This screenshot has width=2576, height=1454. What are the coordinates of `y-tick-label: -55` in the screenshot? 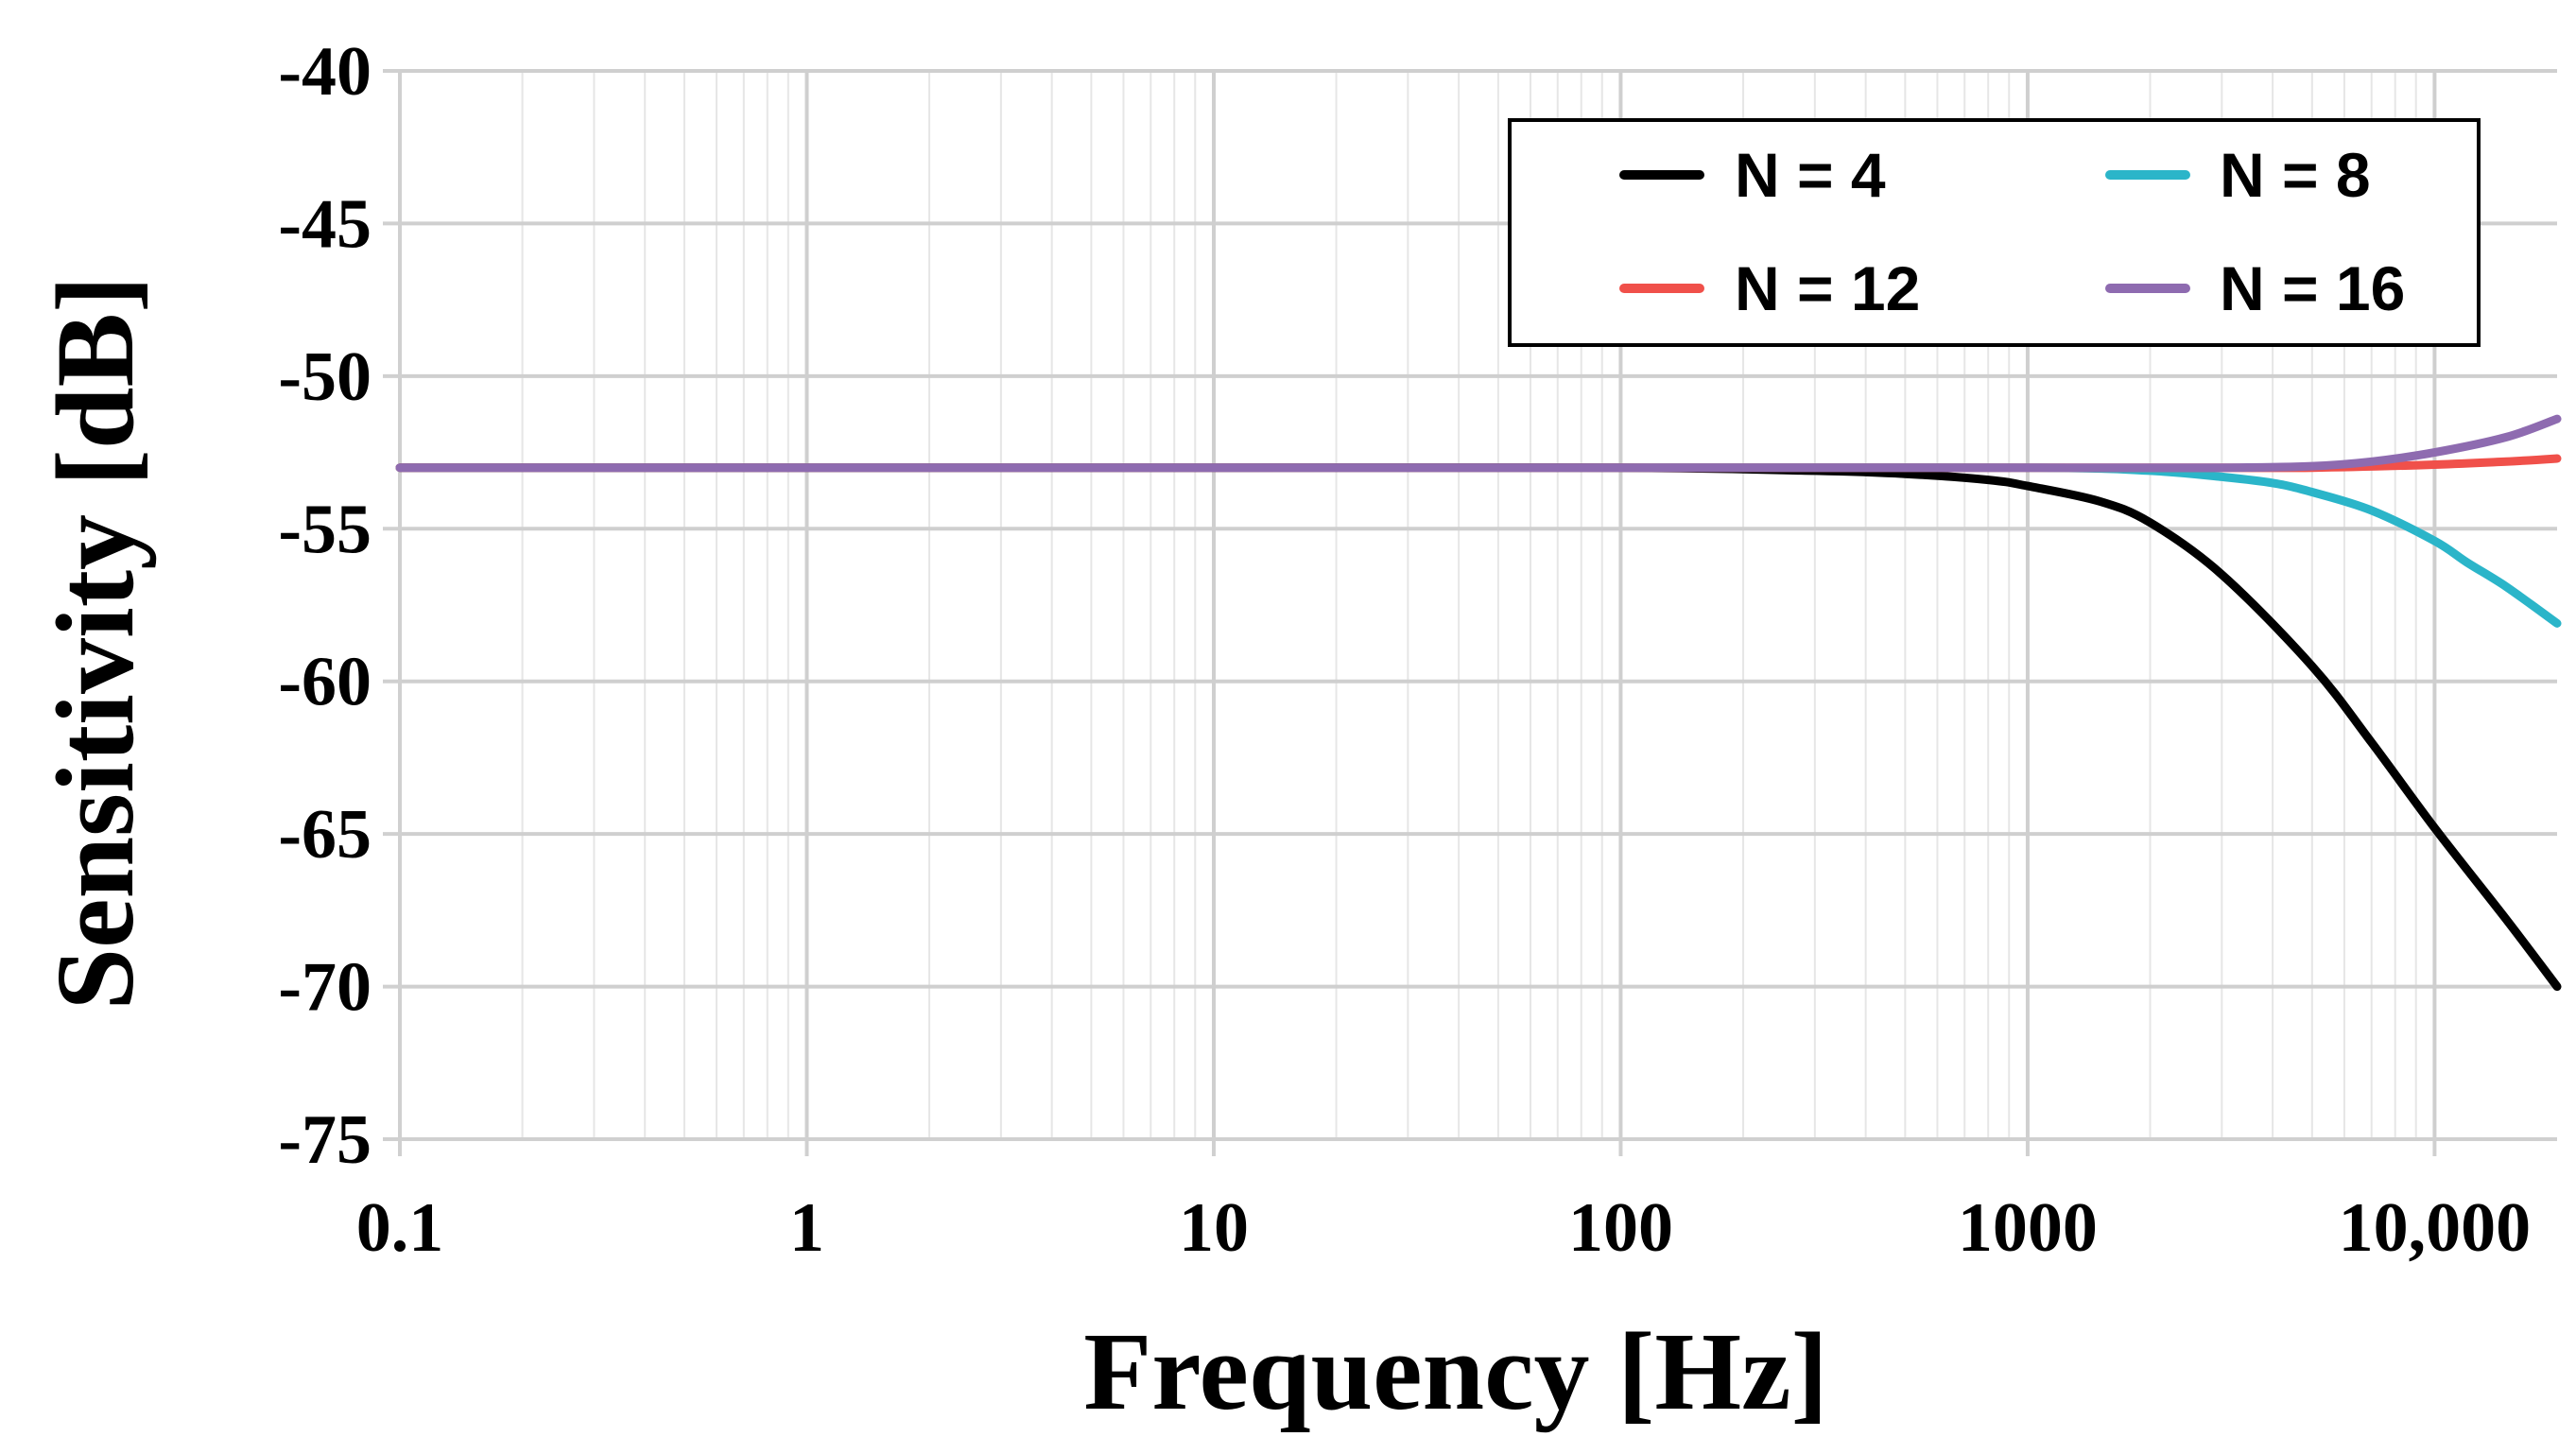 It's located at (325, 530).